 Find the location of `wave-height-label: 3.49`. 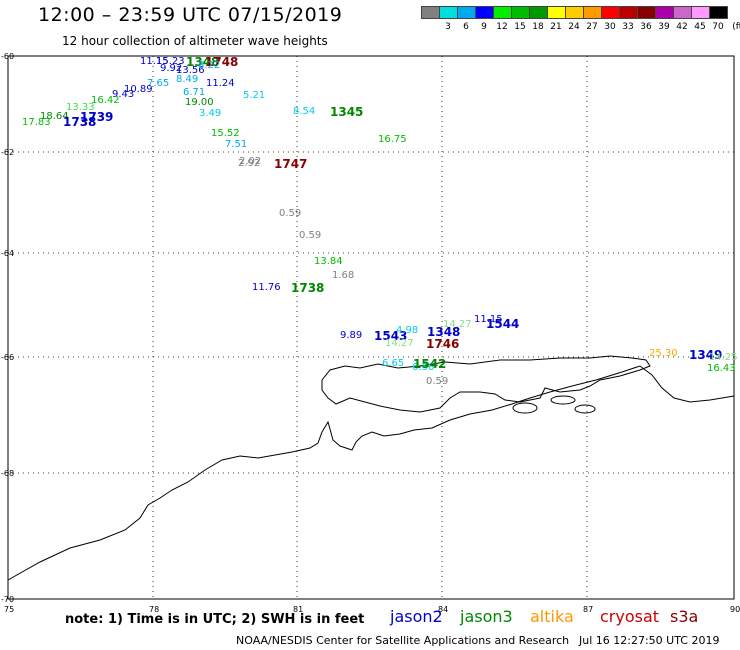

wave-height-label: 3.49 is located at coordinates (210, 113).